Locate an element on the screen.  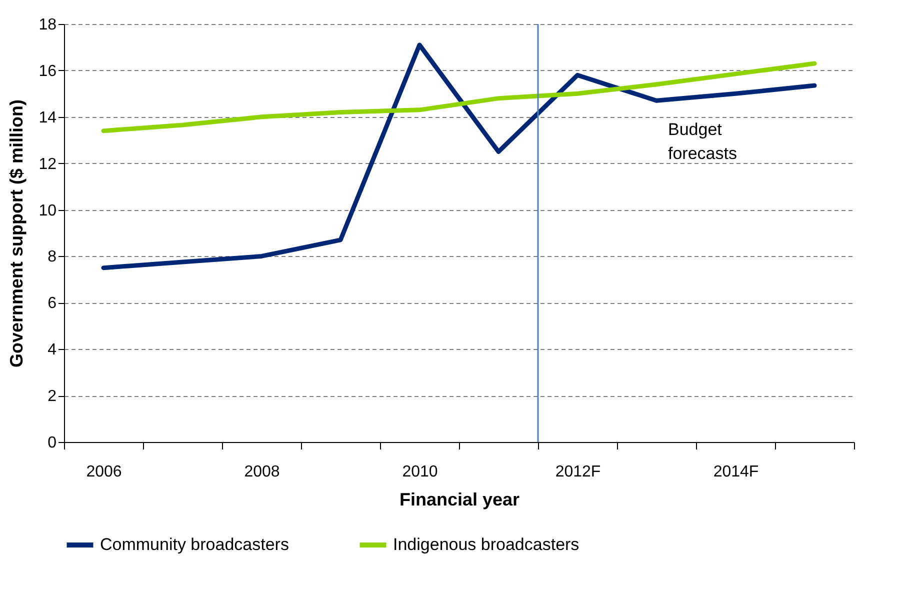
y-tick-label: 2 is located at coordinates (52, 397).